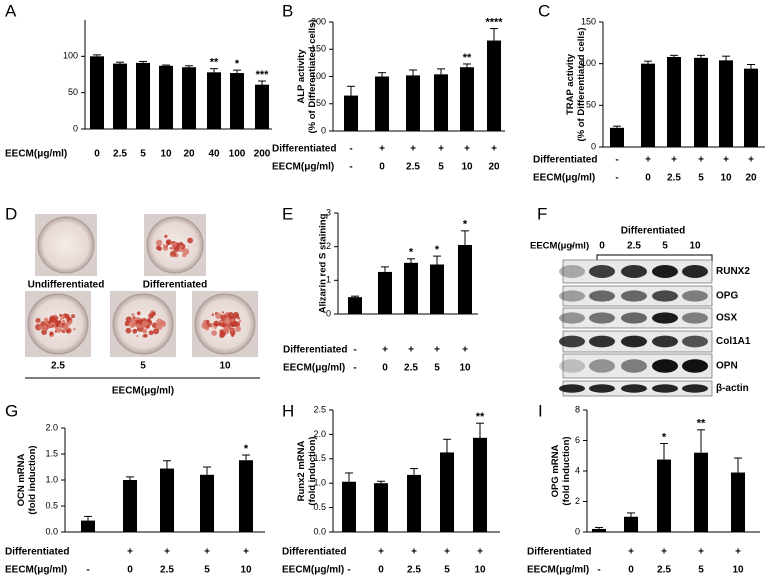 The image size is (778, 576). I want to click on panel-letter: G, so click(11, 410).